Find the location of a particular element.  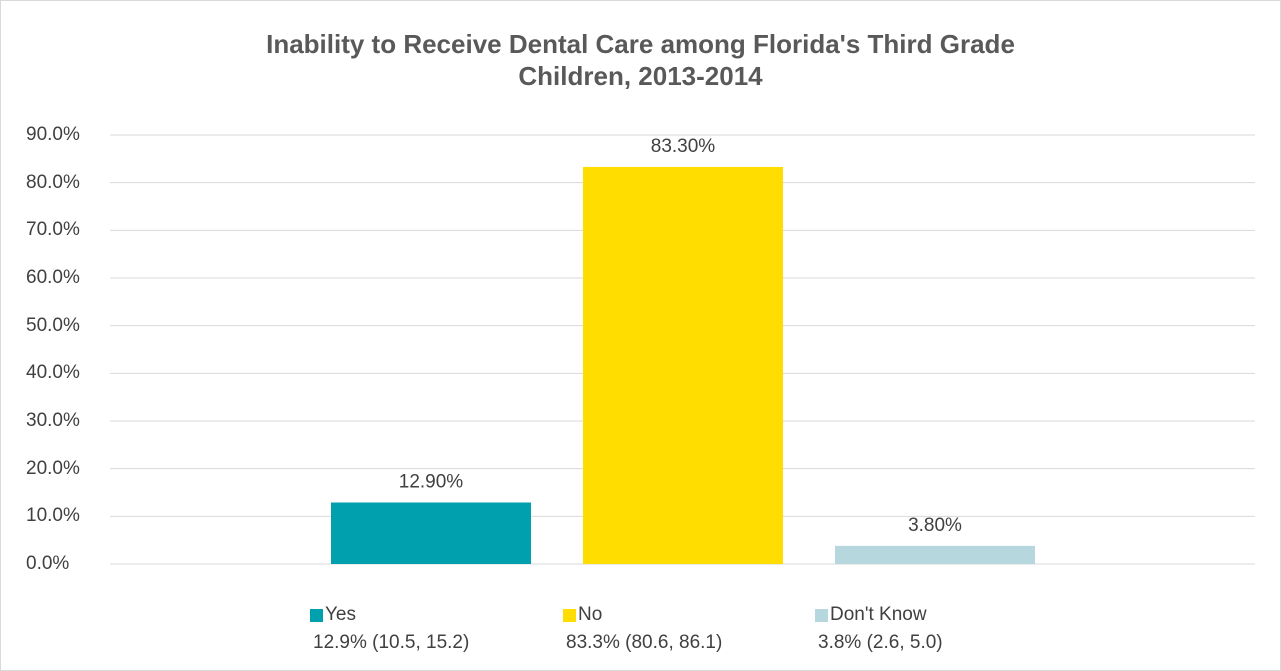

y-tick-label: 10.0% is located at coordinates (53, 516).